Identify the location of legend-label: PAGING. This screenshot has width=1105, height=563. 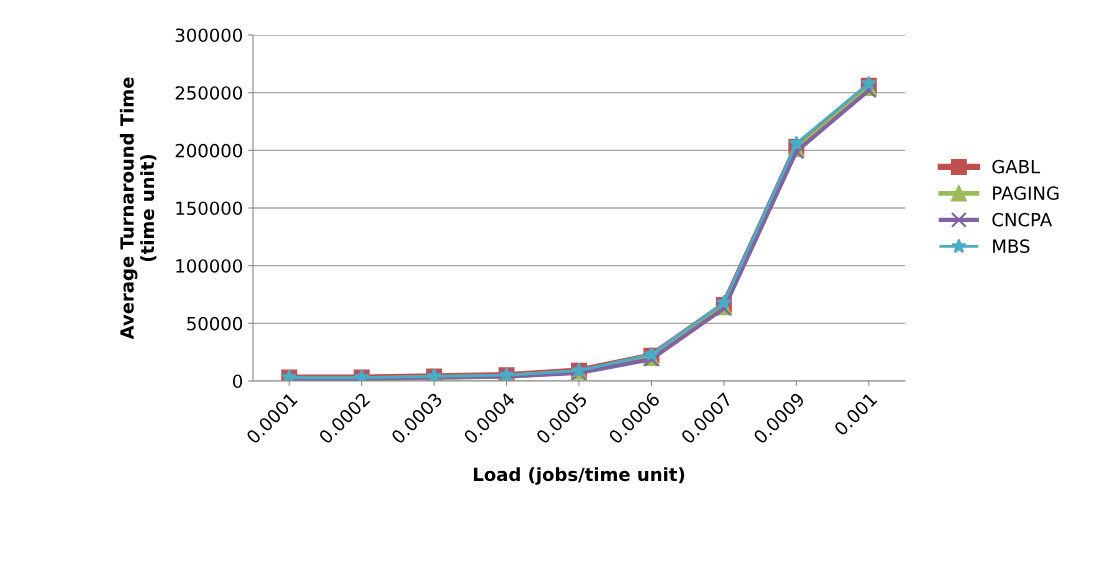
(1026, 193).